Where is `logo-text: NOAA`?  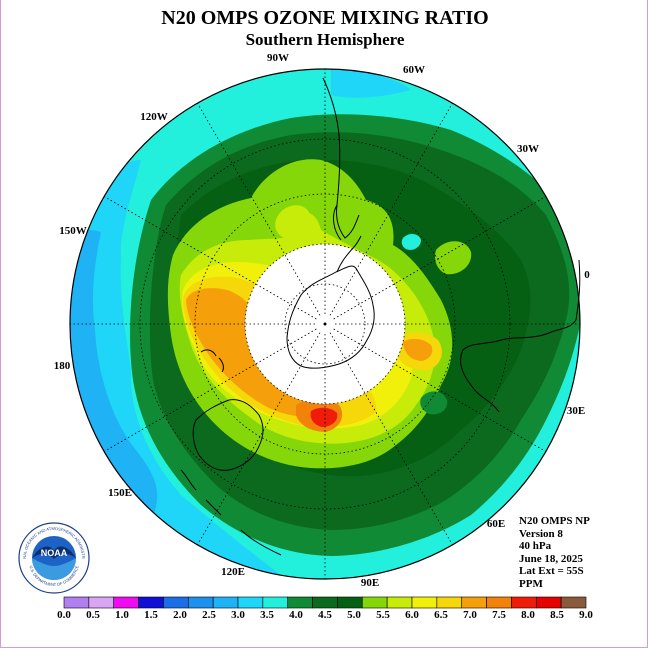
logo-text: NOAA is located at coordinates (54, 553).